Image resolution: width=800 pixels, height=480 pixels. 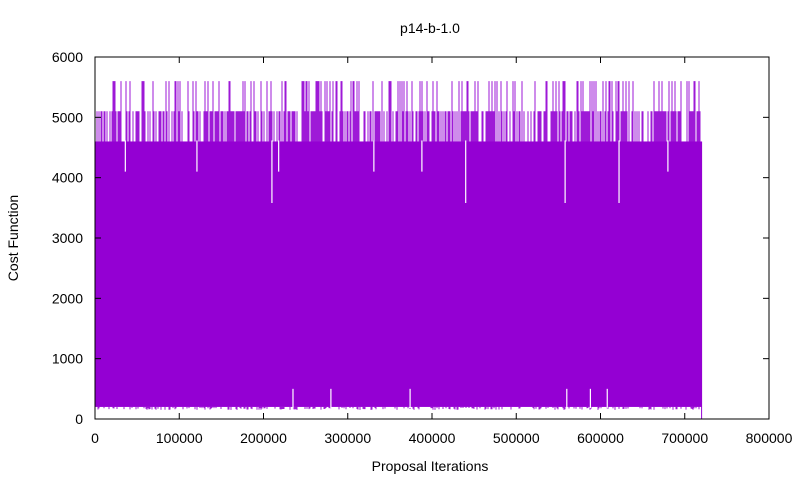 What do you see at coordinates (67, 178) in the screenshot?
I see `y-tick-label: 4000` at bounding box center [67, 178].